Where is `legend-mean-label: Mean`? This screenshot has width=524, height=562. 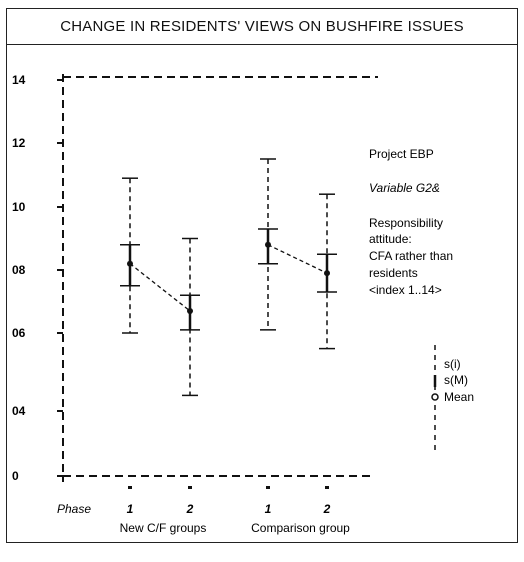 legend-mean-label: Mean is located at coordinates (459, 397).